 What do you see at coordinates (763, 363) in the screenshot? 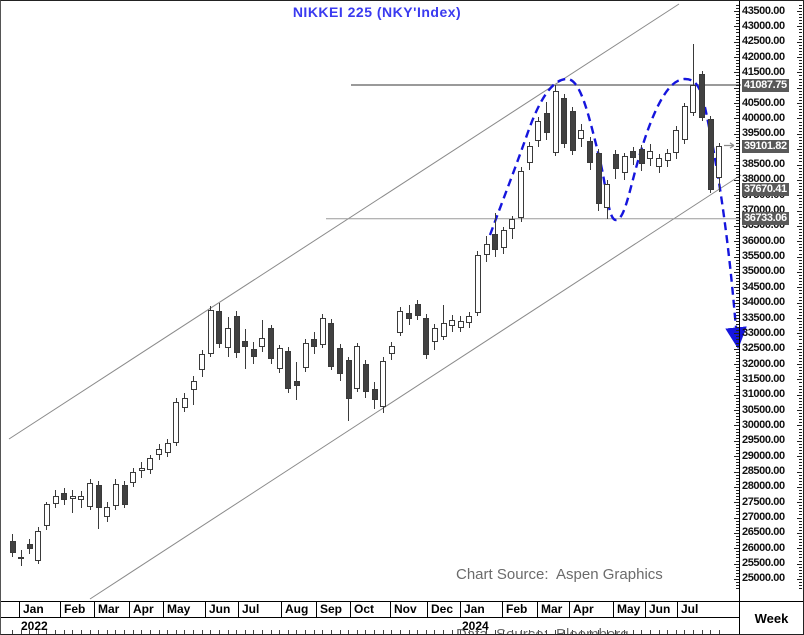
I see `y-axis-label: 32000.00` at bounding box center [763, 363].